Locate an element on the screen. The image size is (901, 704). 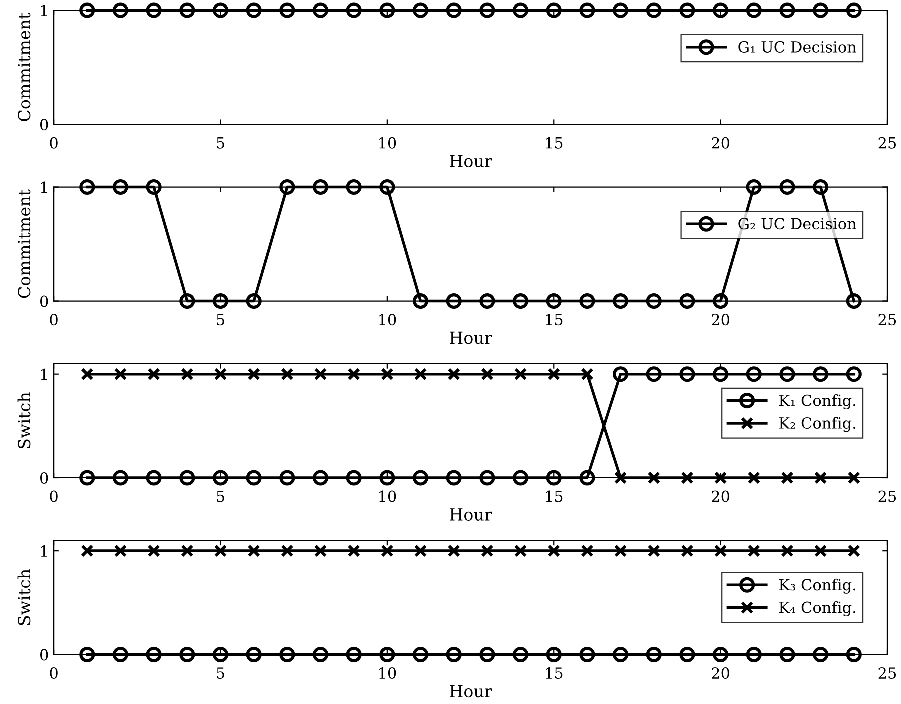
legend-label: K₁ Config. is located at coordinates (817, 402).